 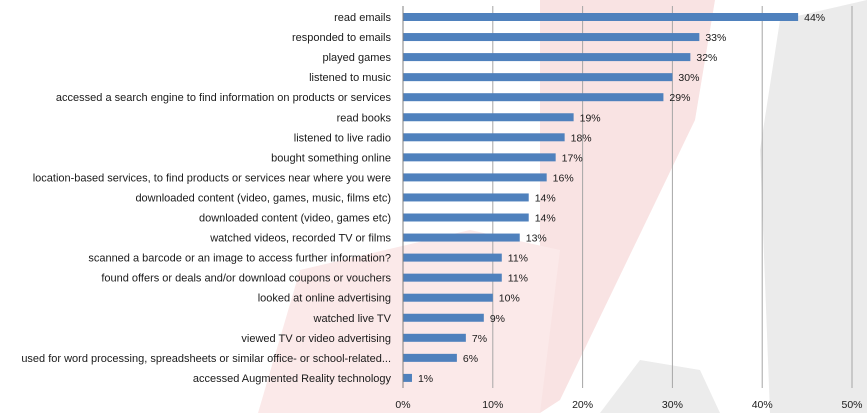 I want to click on value-label: 29%, so click(x=679, y=98).